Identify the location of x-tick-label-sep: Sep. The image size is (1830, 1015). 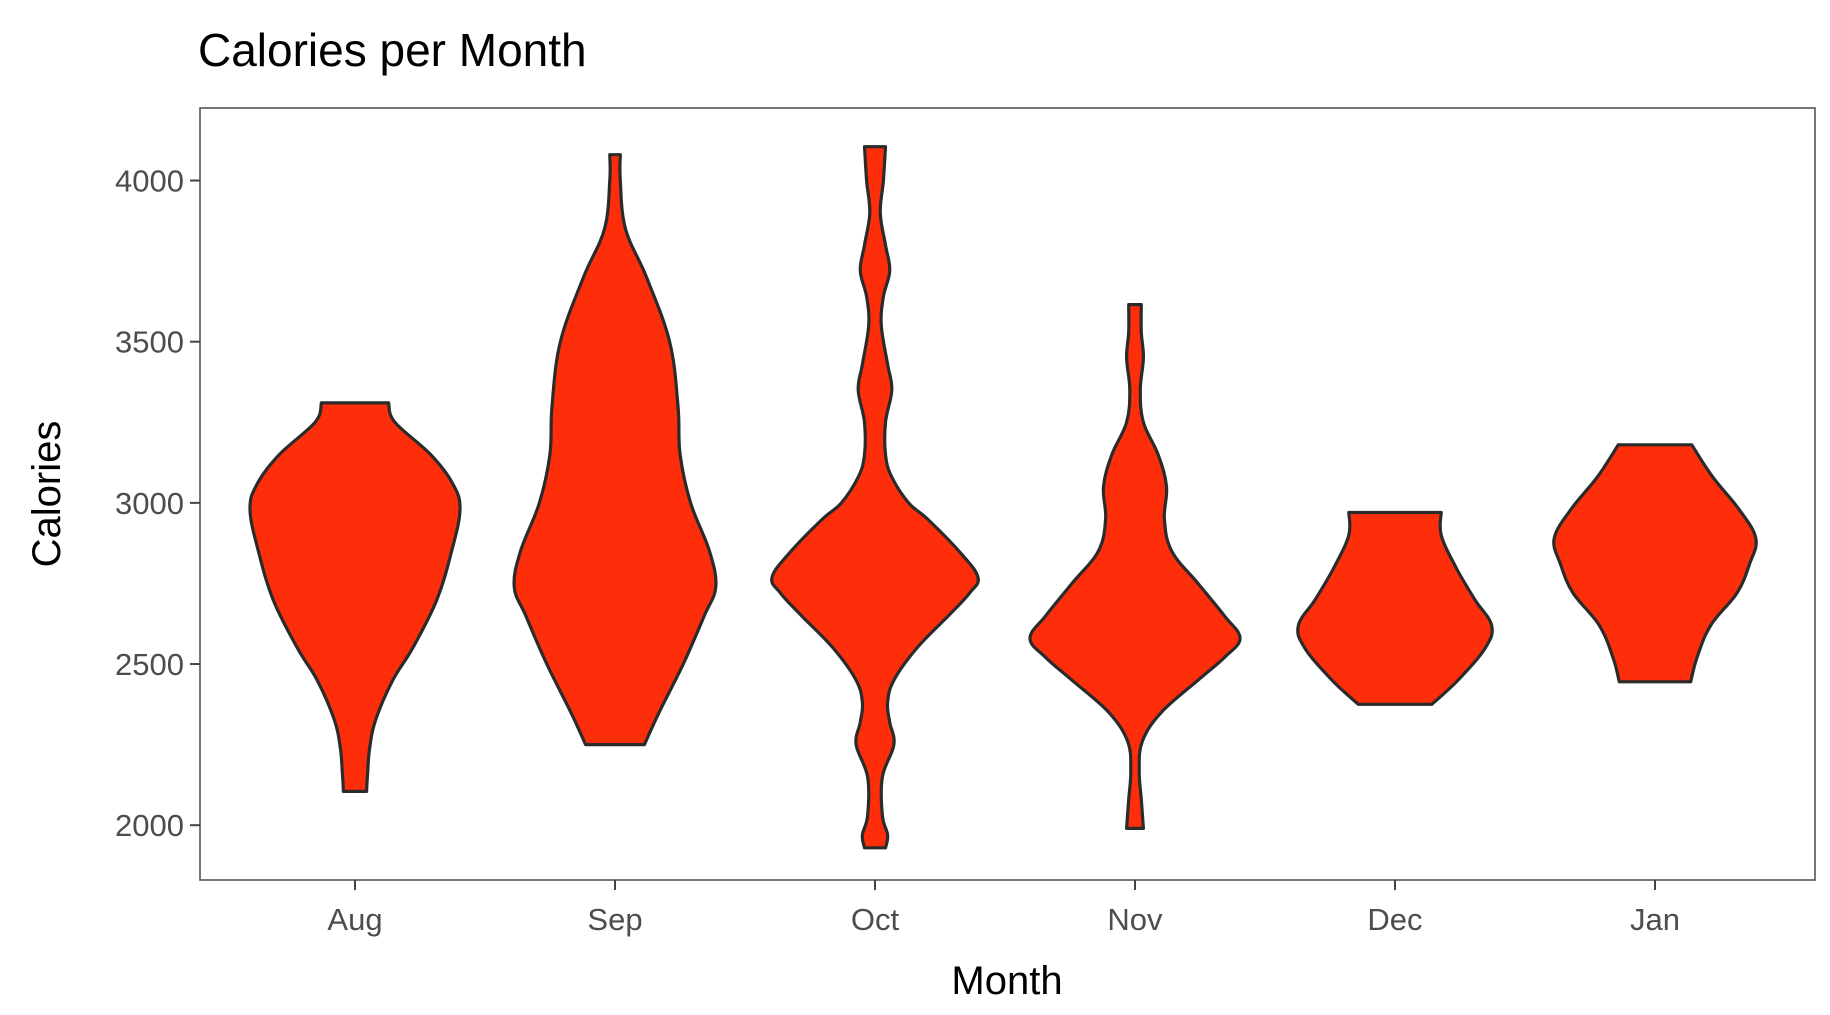
(614, 919).